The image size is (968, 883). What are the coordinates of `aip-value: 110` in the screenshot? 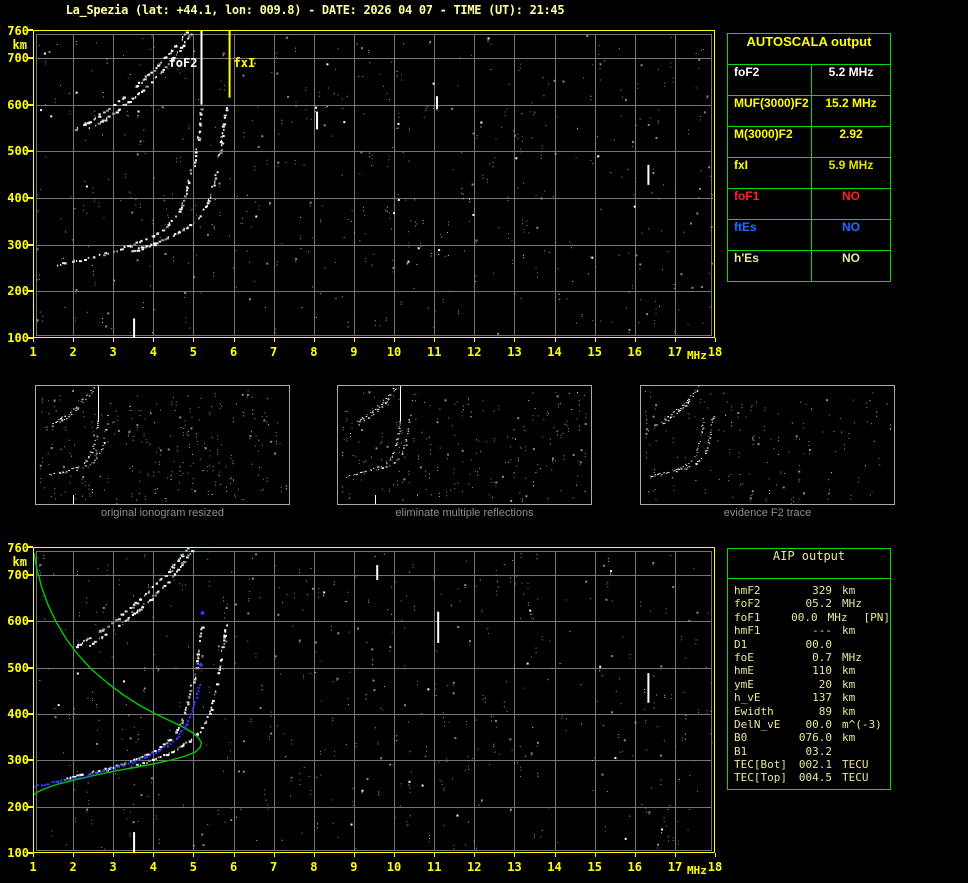 It's located at (822, 671).